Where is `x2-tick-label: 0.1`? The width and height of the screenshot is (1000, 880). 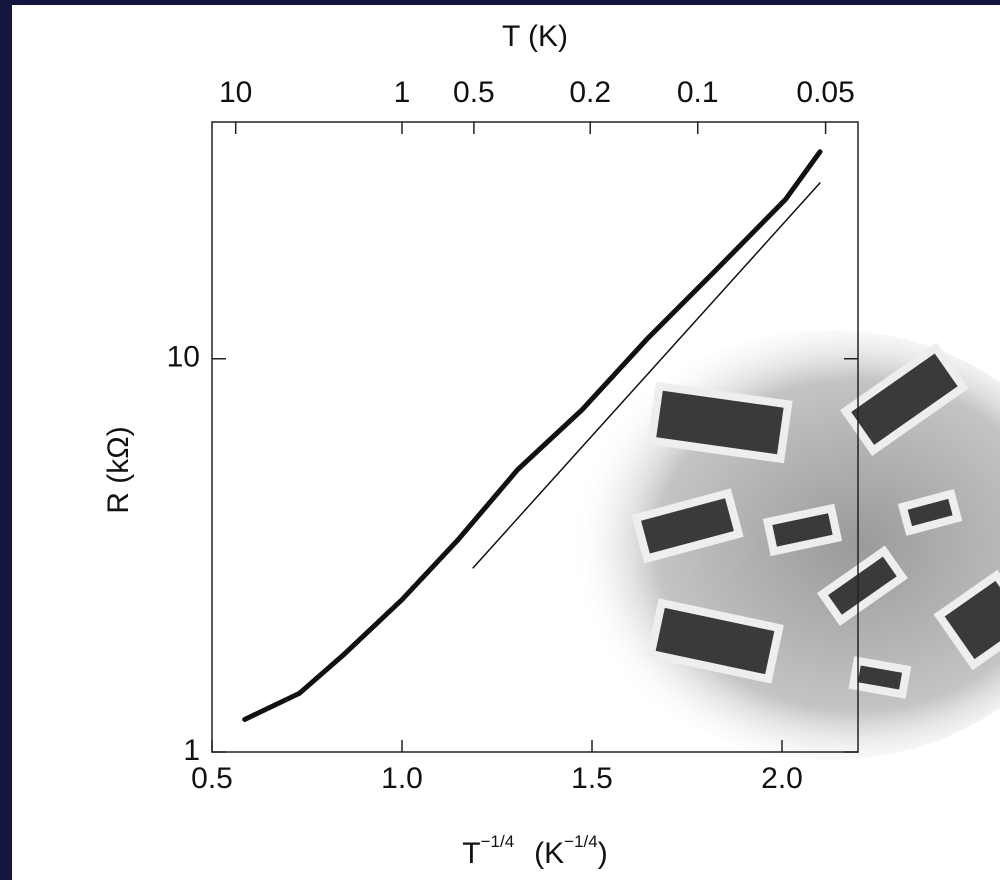
x2-tick-label: 0.1 is located at coordinates (698, 92).